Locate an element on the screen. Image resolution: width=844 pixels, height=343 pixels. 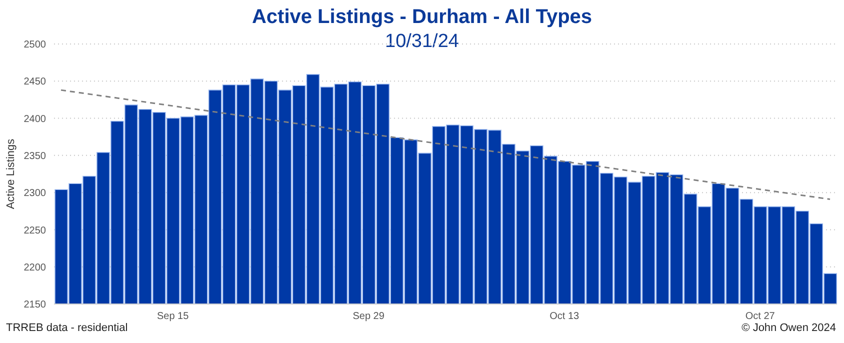
y-tick-label: 2350 is located at coordinates (35, 156).